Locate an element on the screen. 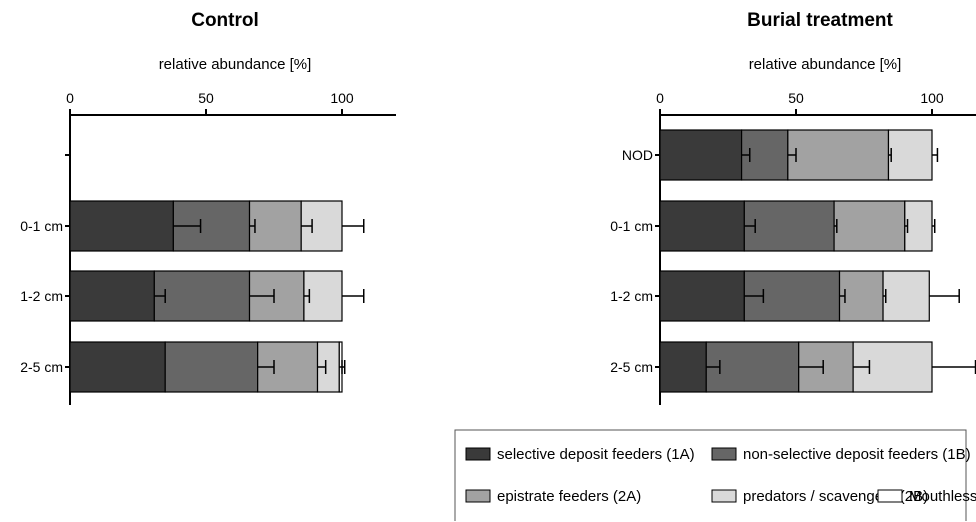  control-bar-2a is located at coordinates (275, 226).